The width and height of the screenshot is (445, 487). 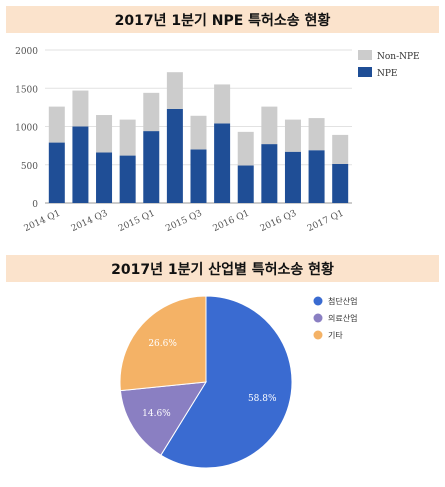 I want to click on bar-non-npe-2015-Q1, so click(x=151, y=112).